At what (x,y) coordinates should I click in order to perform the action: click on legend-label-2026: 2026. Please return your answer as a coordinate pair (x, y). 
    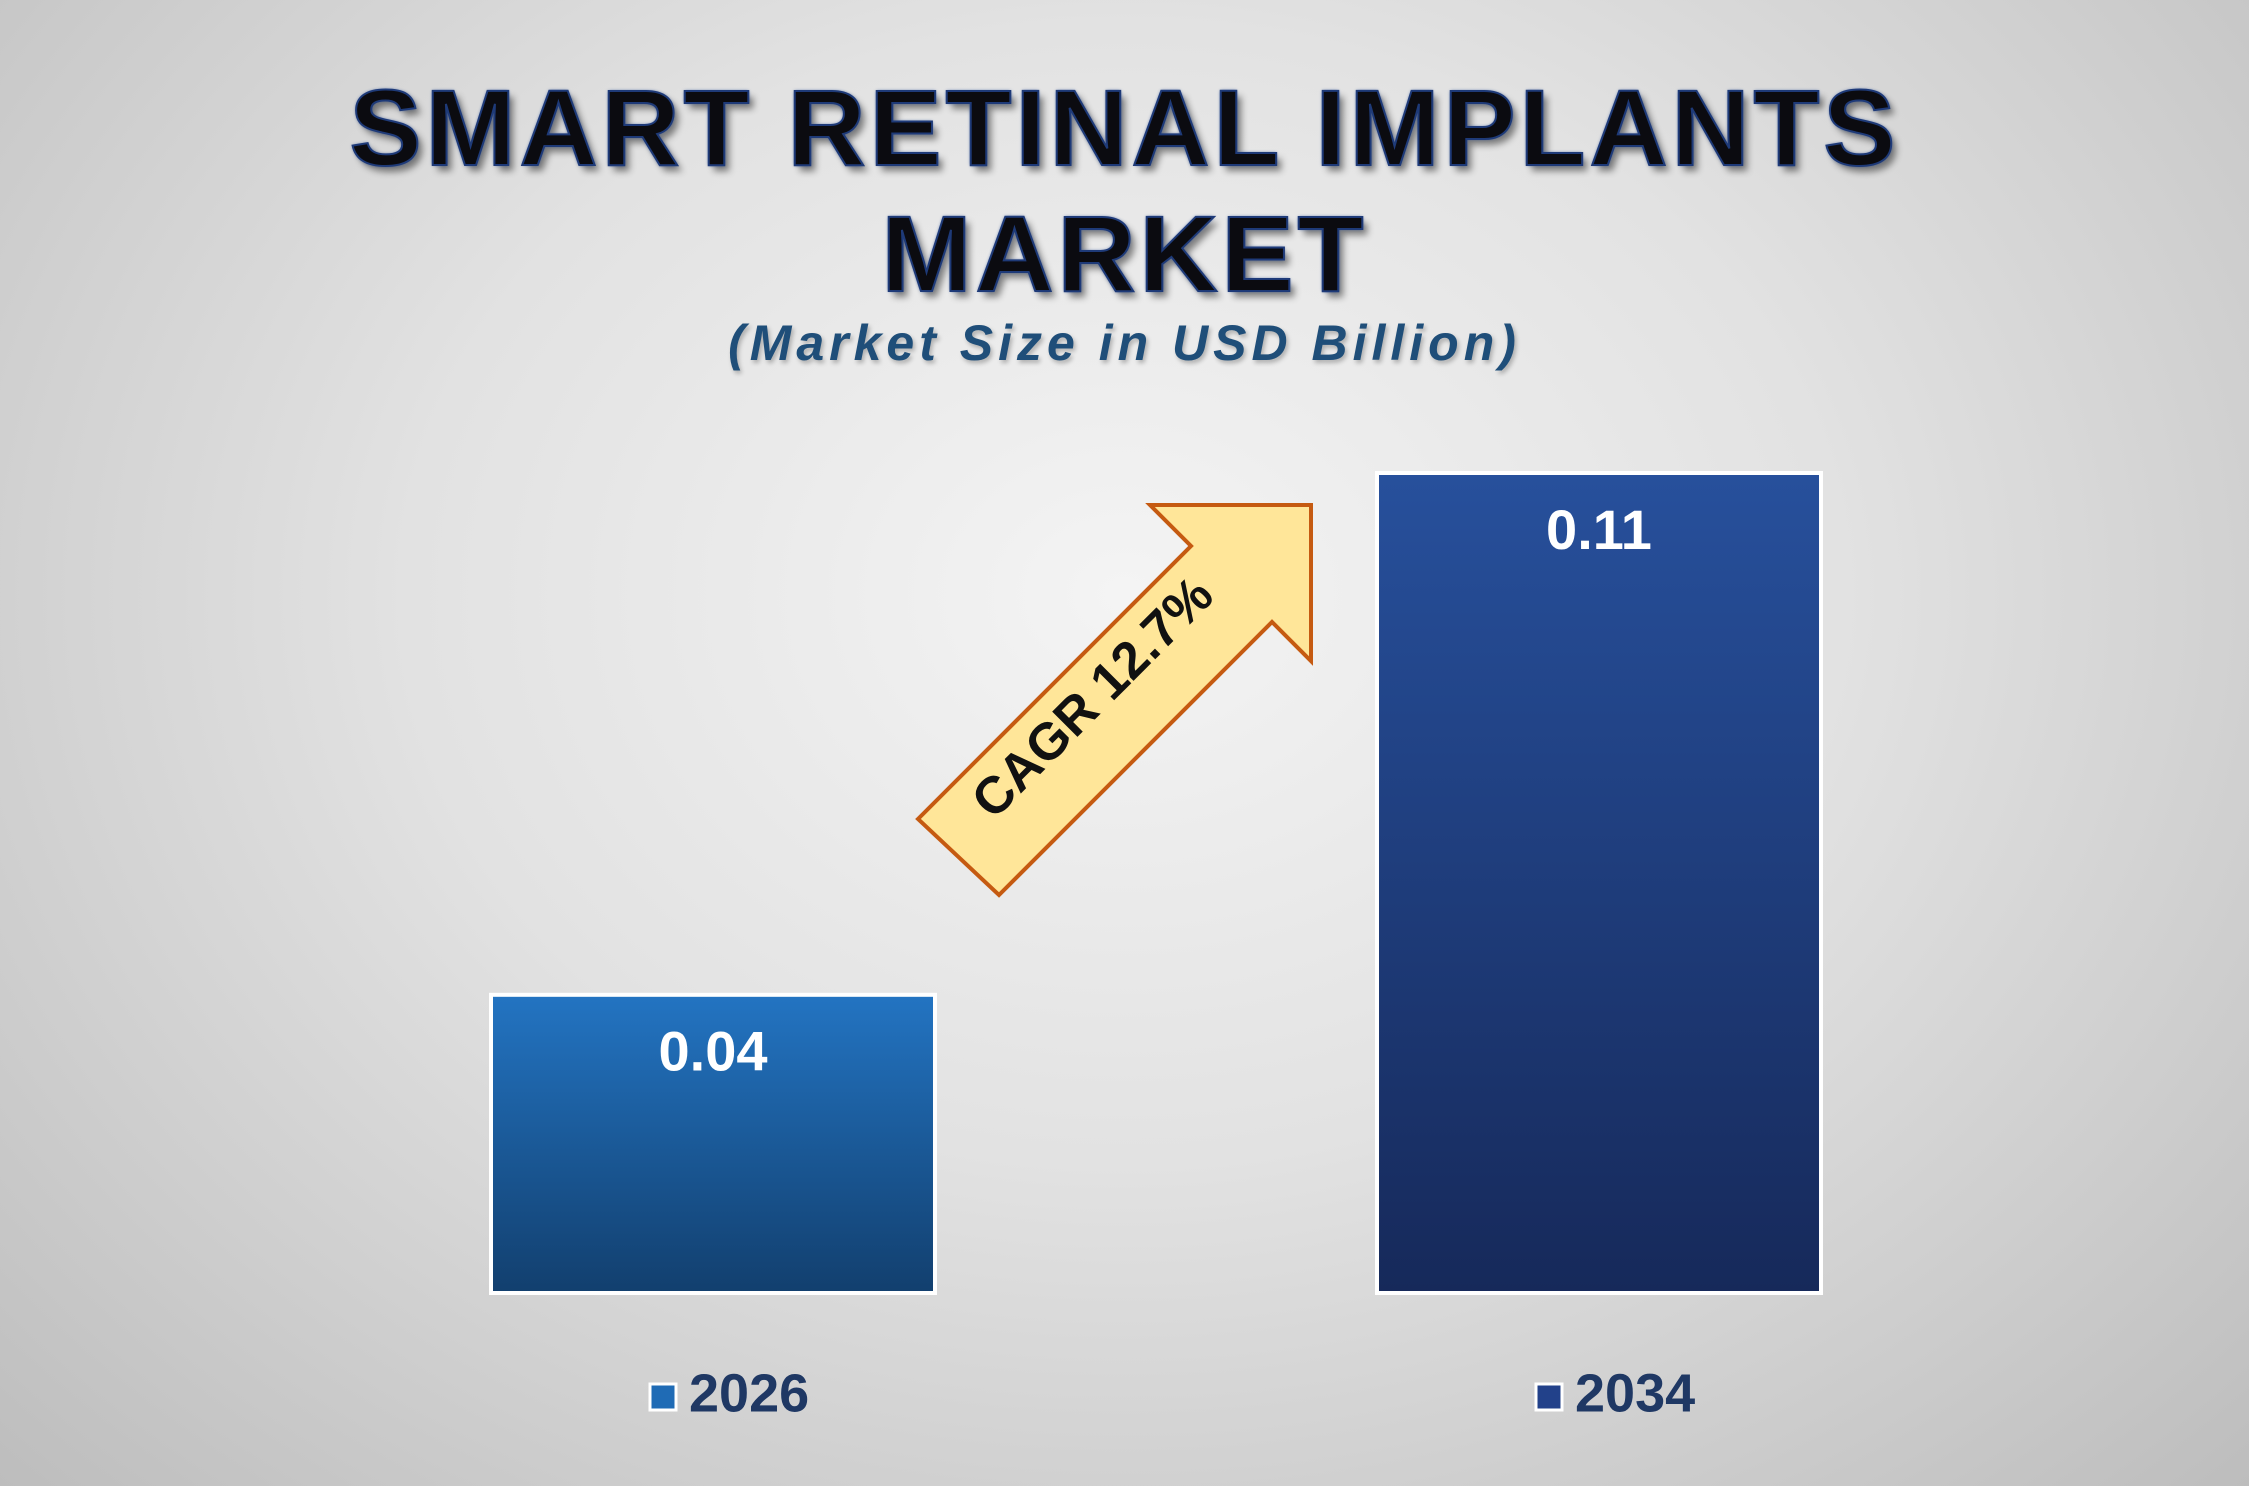
    Looking at the image, I should click on (749, 1393).